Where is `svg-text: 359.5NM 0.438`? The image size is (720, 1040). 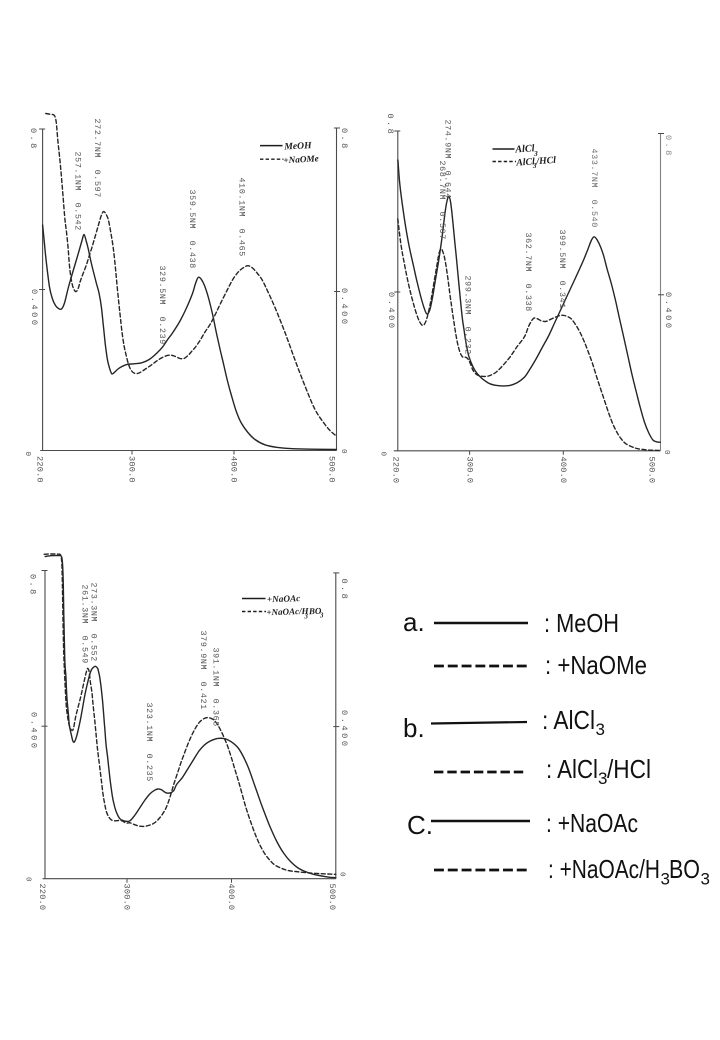 svg-text: 359.5NM 0.438 is located at coordinates (191, 229).